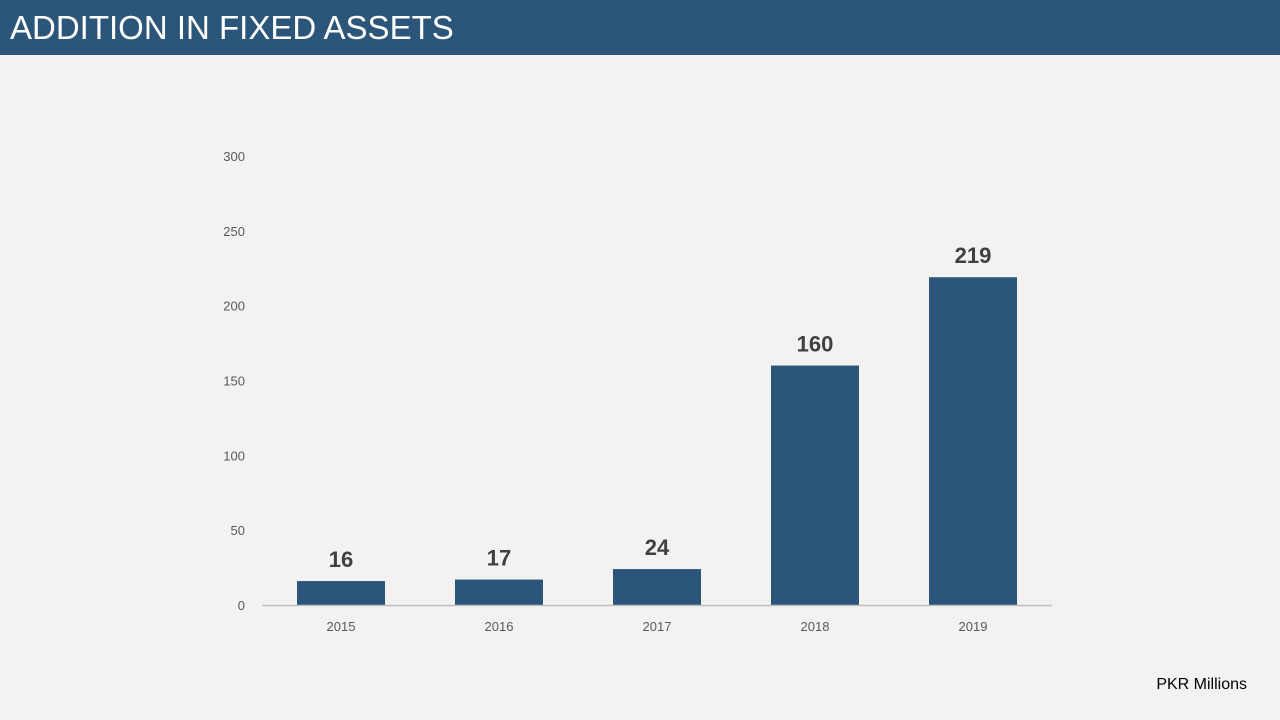 Image resolution: width=1280 pixels, height=720 pixels. I want to click on y-tick-label: 200, so click(234, 306).